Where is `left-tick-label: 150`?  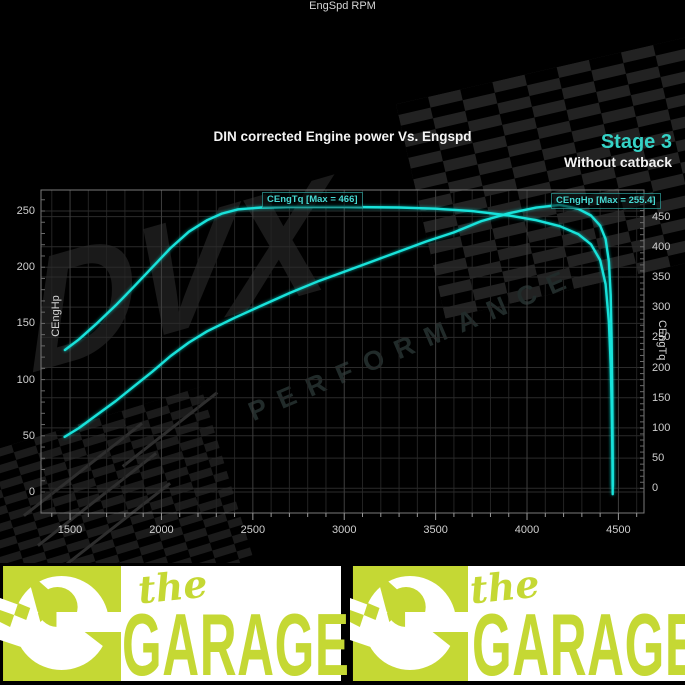 left-tick-label: 150 is located at coordinates (25, 323).